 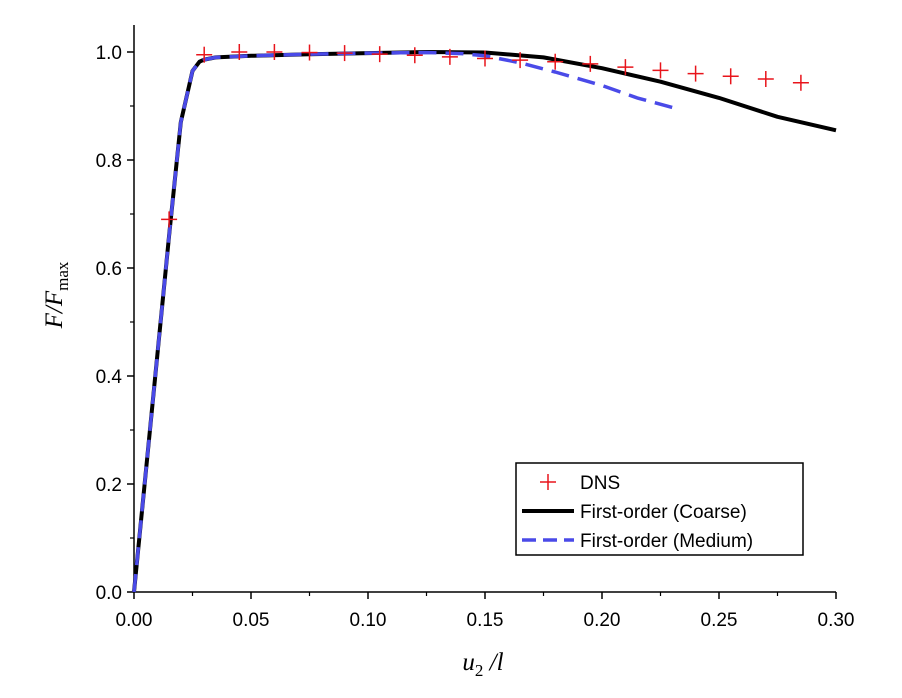 I want to click on y-tick-label: 0.2, so click(x=109, y=485).